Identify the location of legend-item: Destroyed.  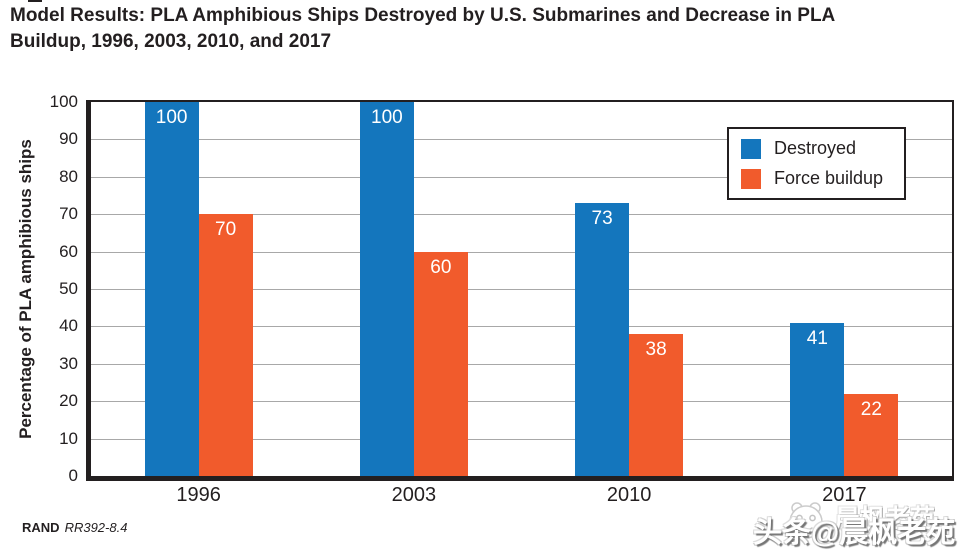
(816, 148).